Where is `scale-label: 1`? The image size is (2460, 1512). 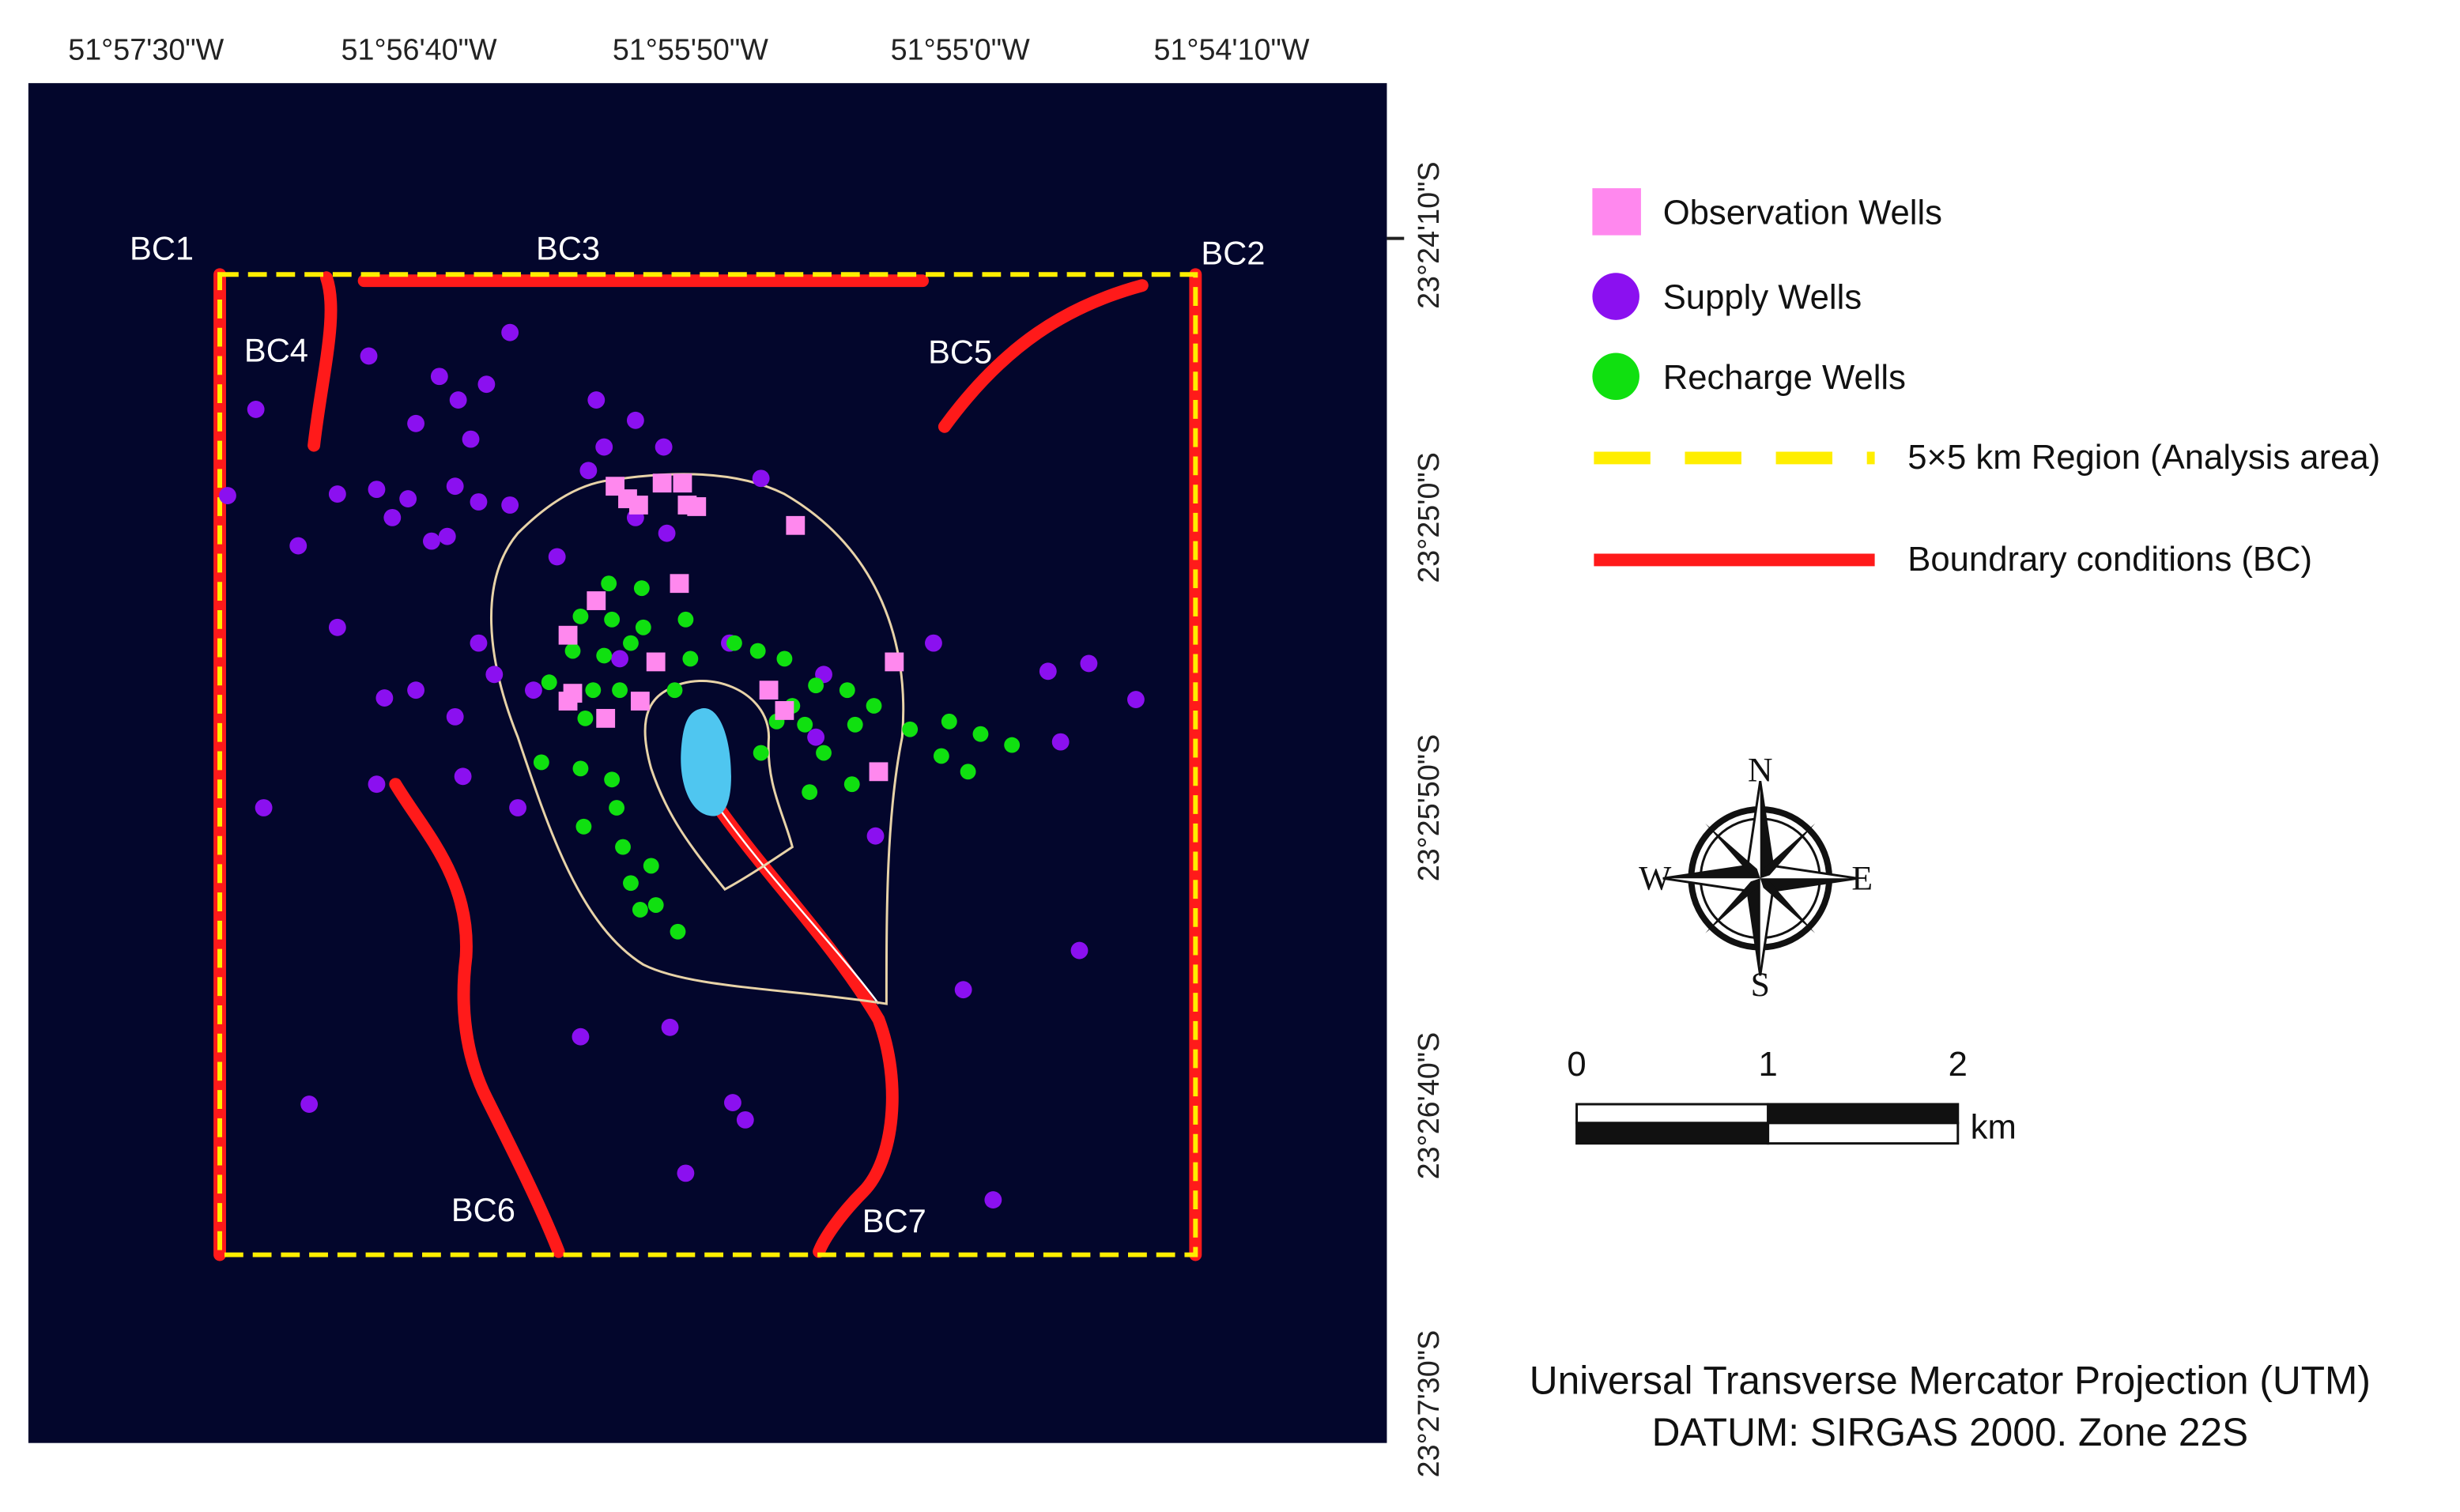
scale-label: 1 is located at coordinates (1769, 1064).